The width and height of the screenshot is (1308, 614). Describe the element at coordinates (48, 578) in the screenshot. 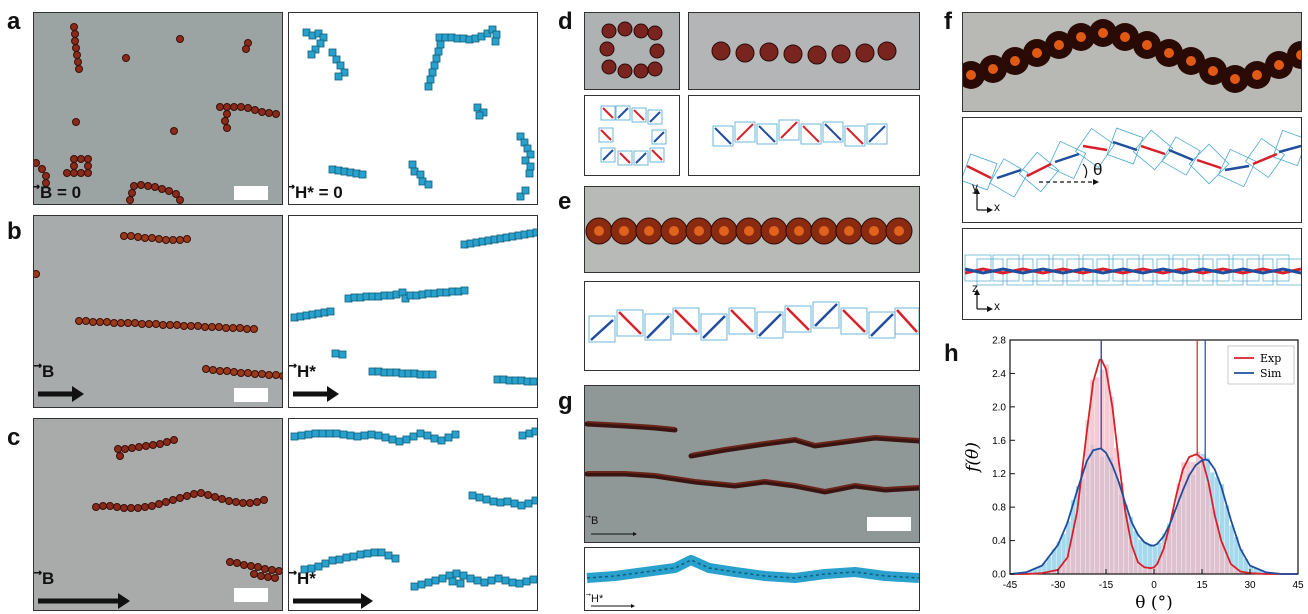

I see `field-label-c-exp: ⃗B` at that location.